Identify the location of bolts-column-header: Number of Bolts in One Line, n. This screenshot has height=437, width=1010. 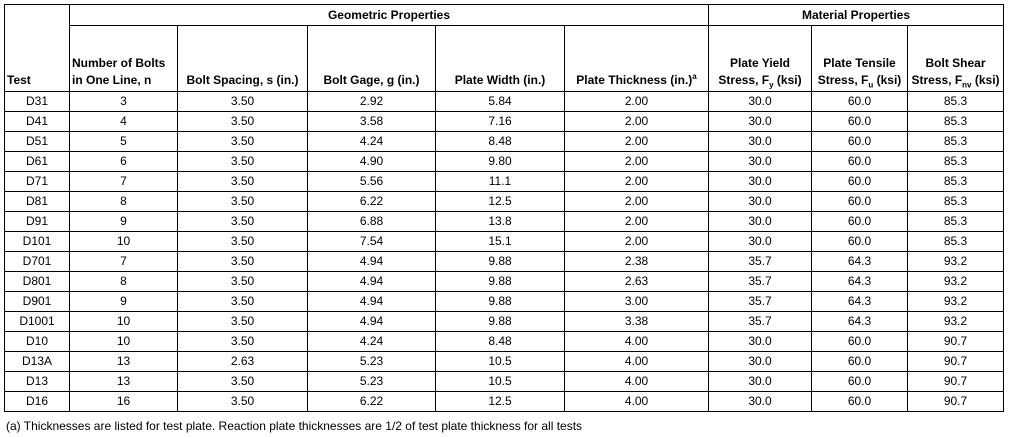
(123, 58).